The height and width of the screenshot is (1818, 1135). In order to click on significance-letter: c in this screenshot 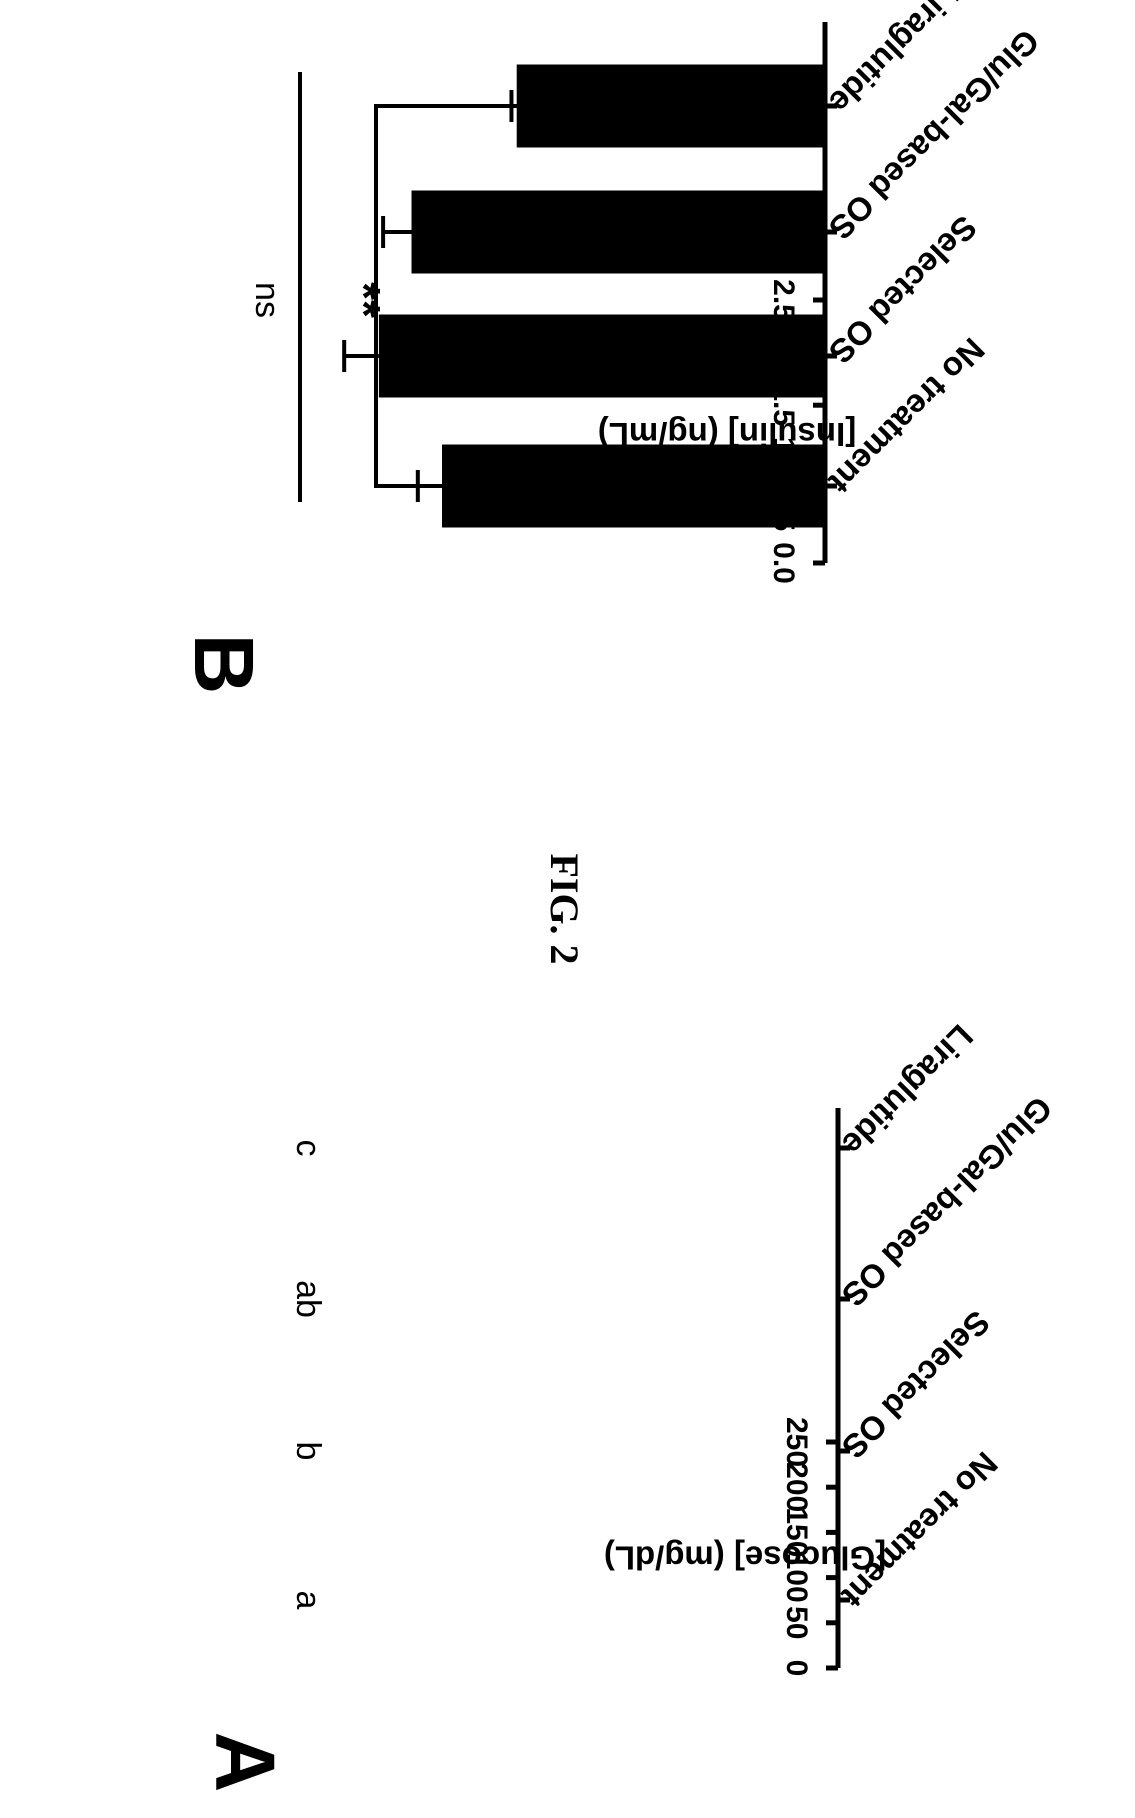, I will do `click(308, 1148)`.